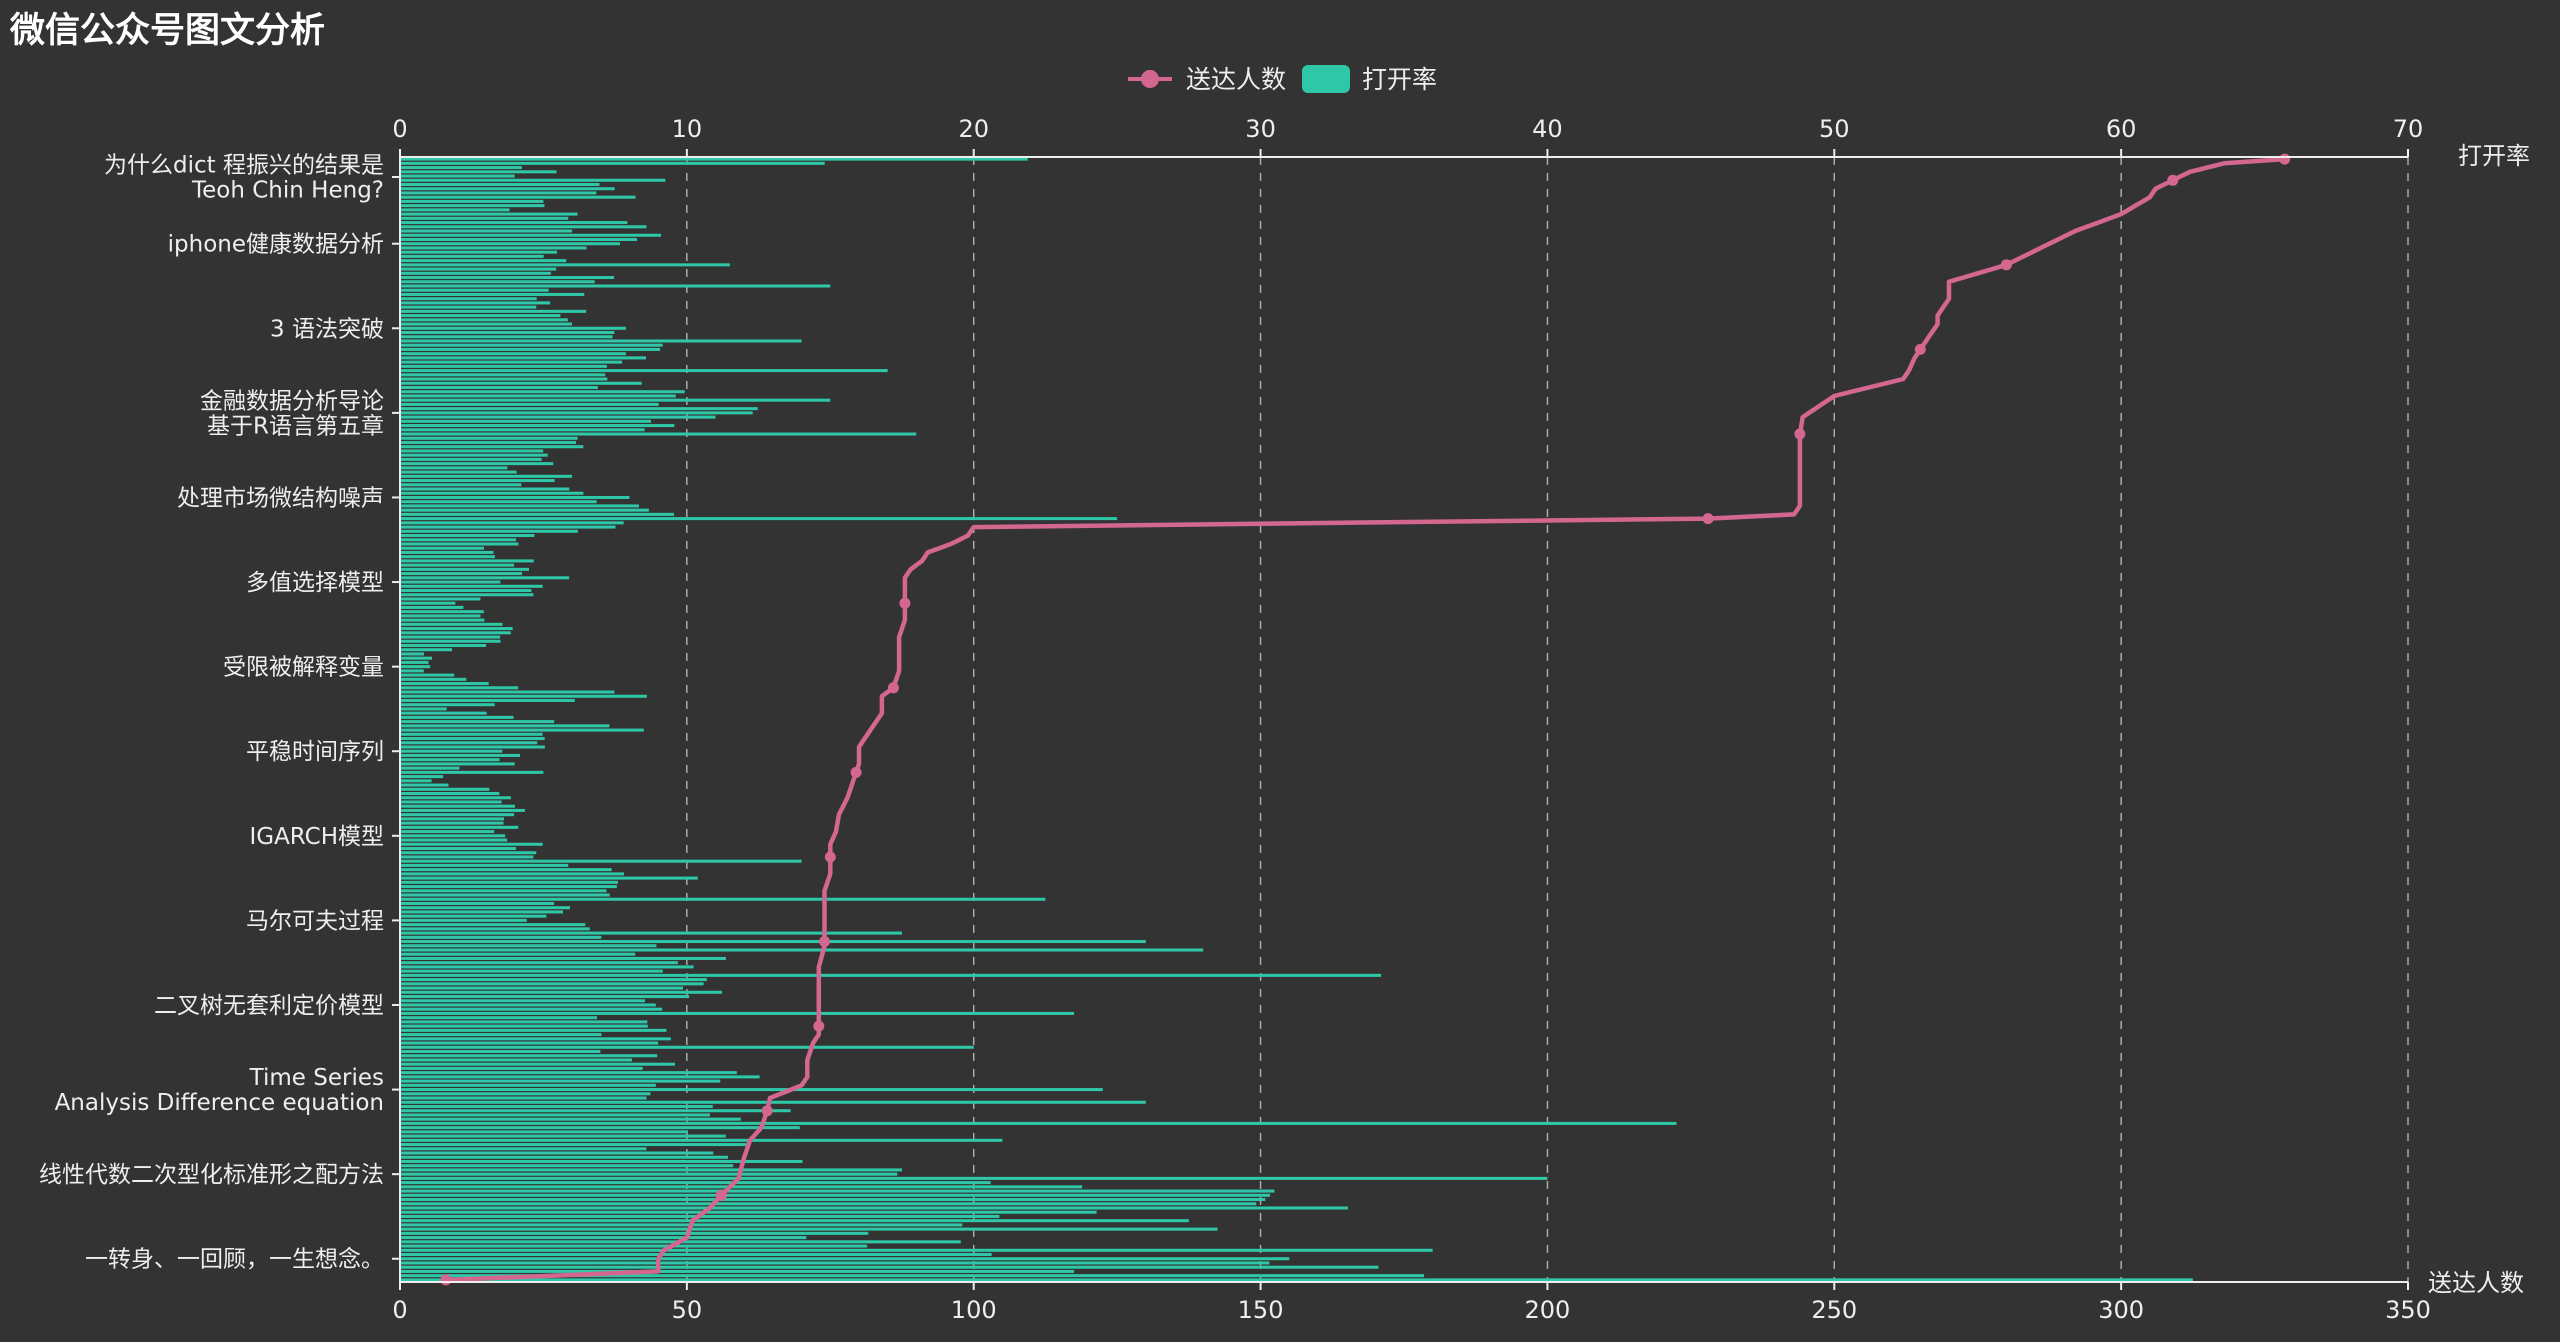 The width and height of the screenshot is (2560, 1342). What do you see at coordinates (1261, 1310) in the screenshot?
I see `bottom-tick-label: 150` at bounding box center [1261, 1310].